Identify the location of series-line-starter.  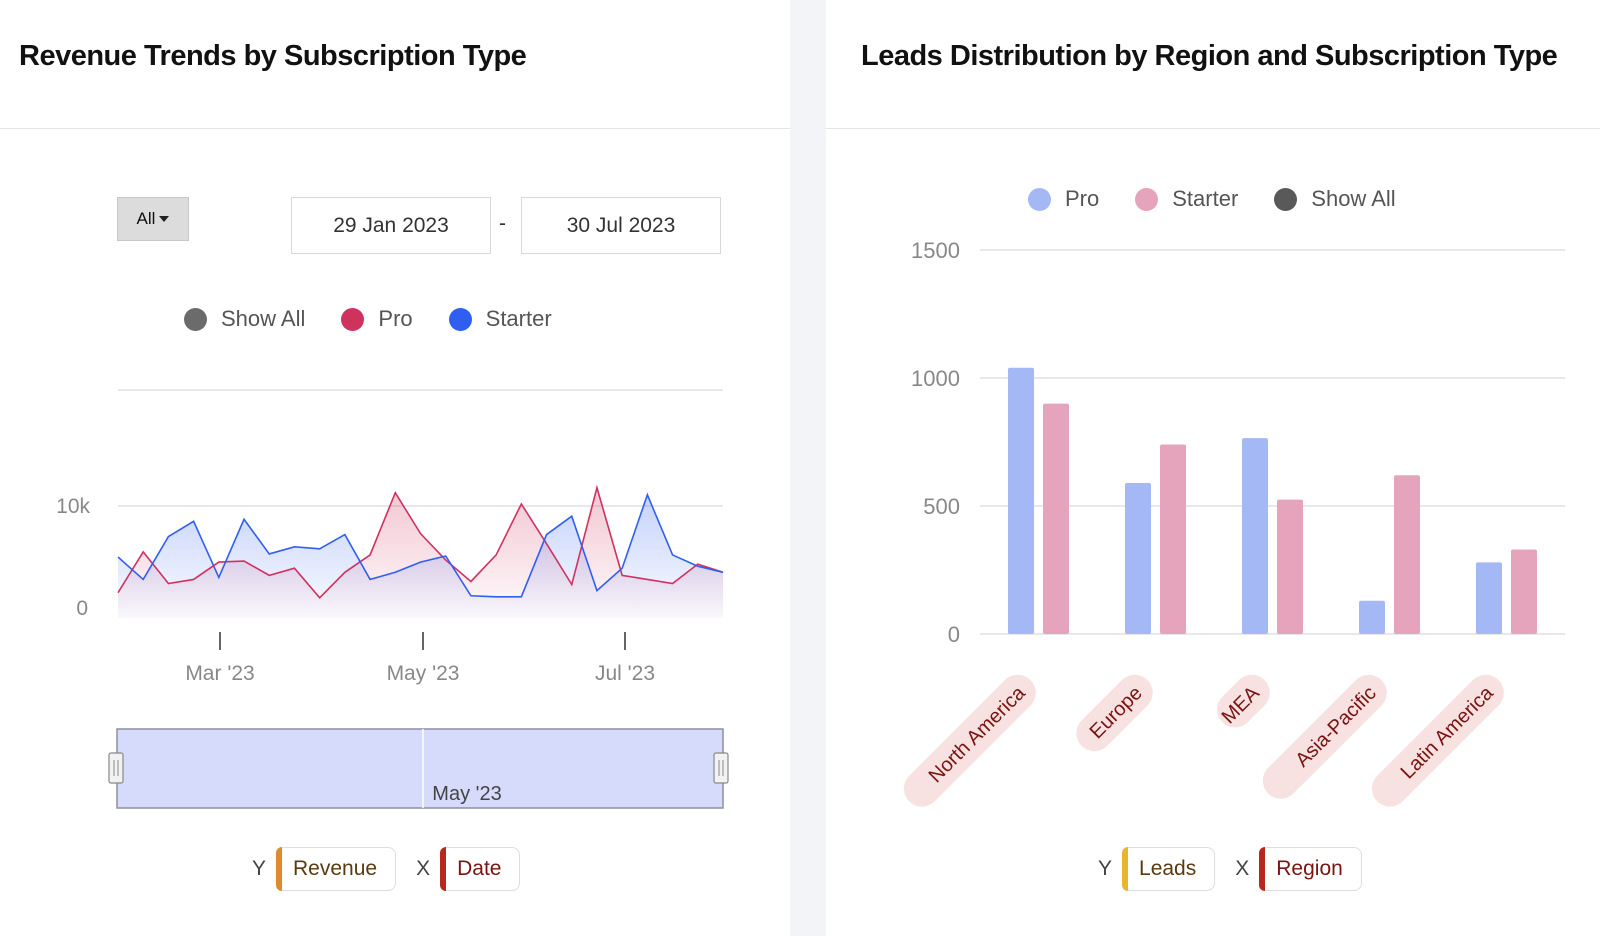
(420, 545).